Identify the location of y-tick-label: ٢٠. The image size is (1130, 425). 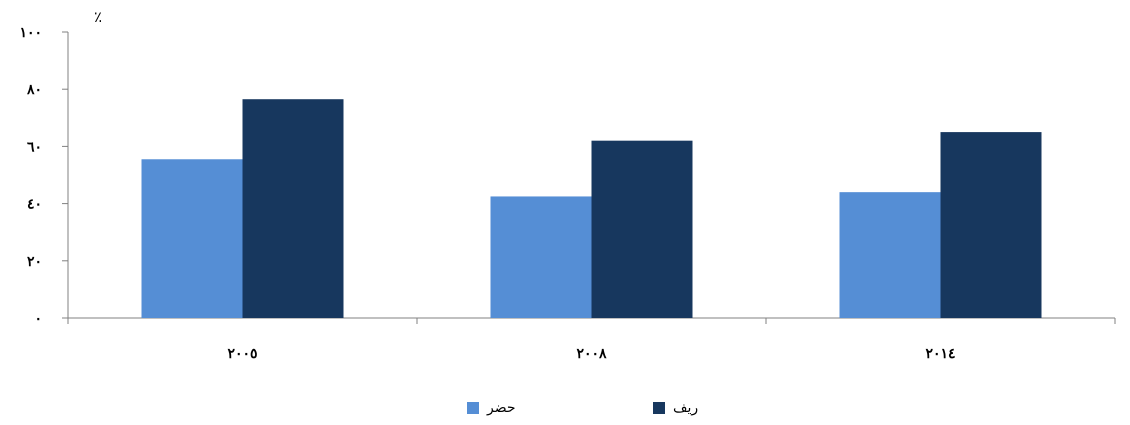
(34, 262).